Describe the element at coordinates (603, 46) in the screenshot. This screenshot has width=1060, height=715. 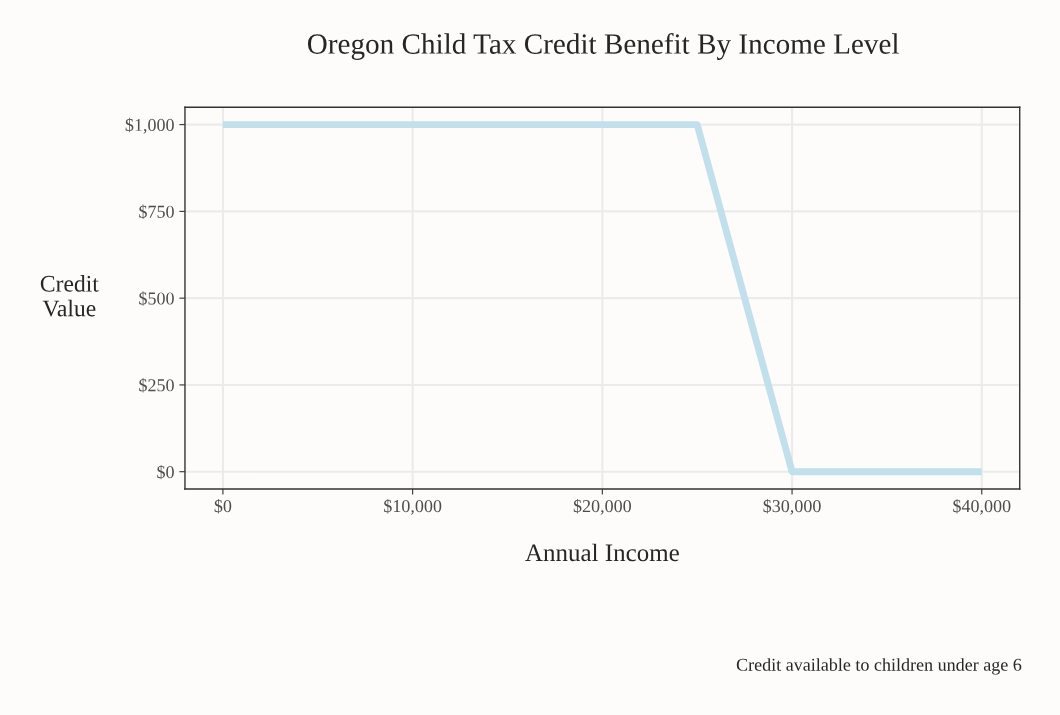
I see `chart-title: Oregon Child Tax Credit Benefit By Income Level` at that location.